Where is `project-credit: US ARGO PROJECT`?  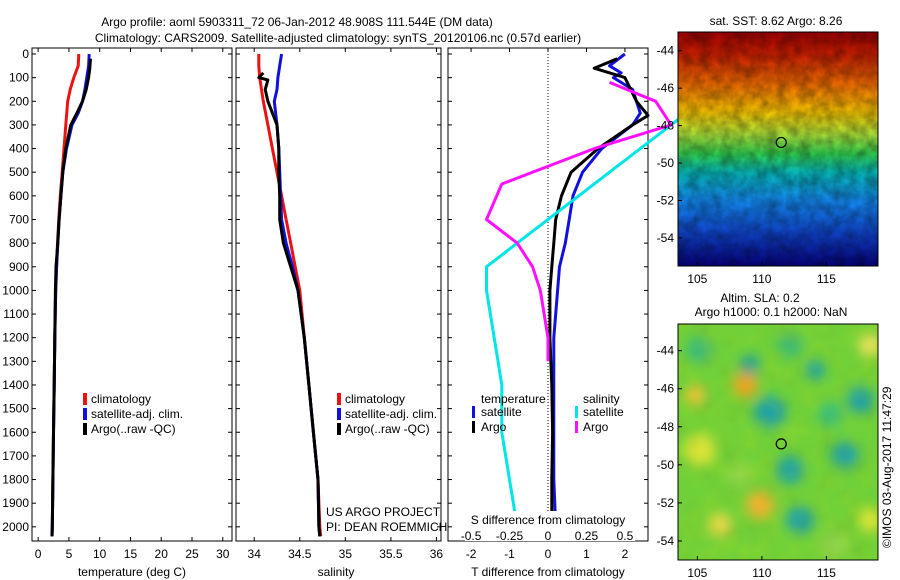
project-credit: US ARGO PROJECT is located at coordinates (383, 512).